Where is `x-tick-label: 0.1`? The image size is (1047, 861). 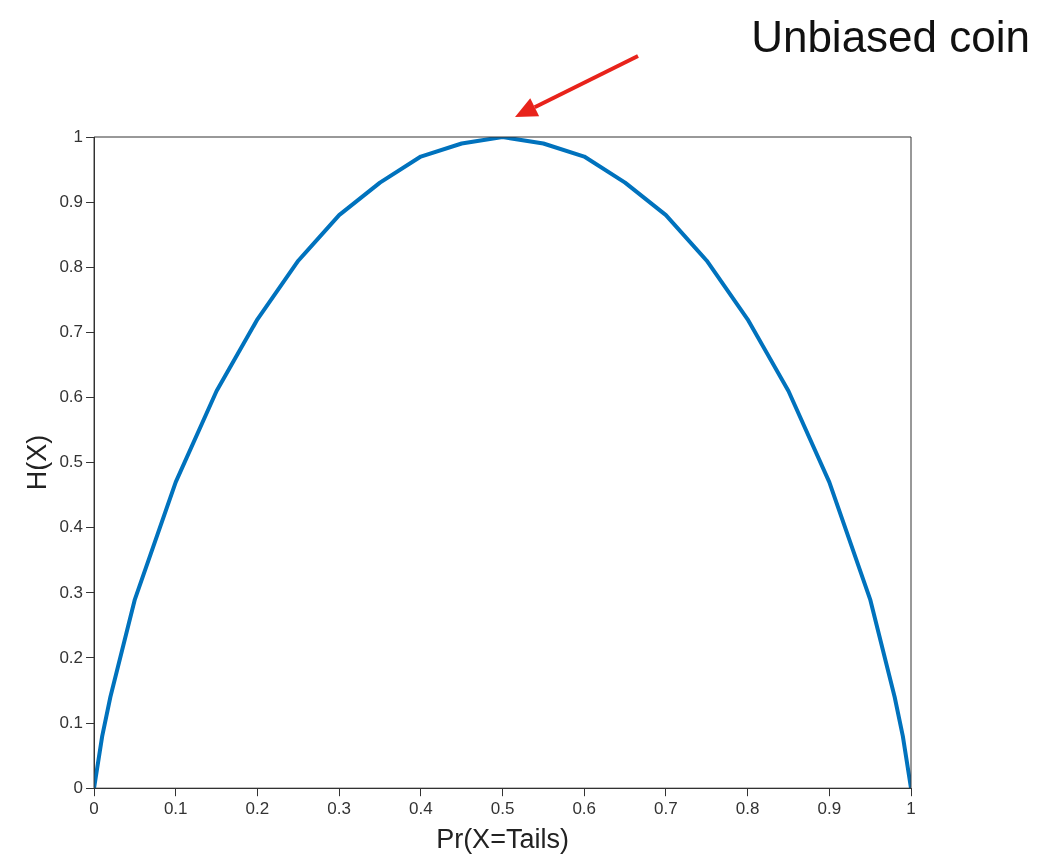
x-tick-label: 0.1 is located at coordinates (175, 809).